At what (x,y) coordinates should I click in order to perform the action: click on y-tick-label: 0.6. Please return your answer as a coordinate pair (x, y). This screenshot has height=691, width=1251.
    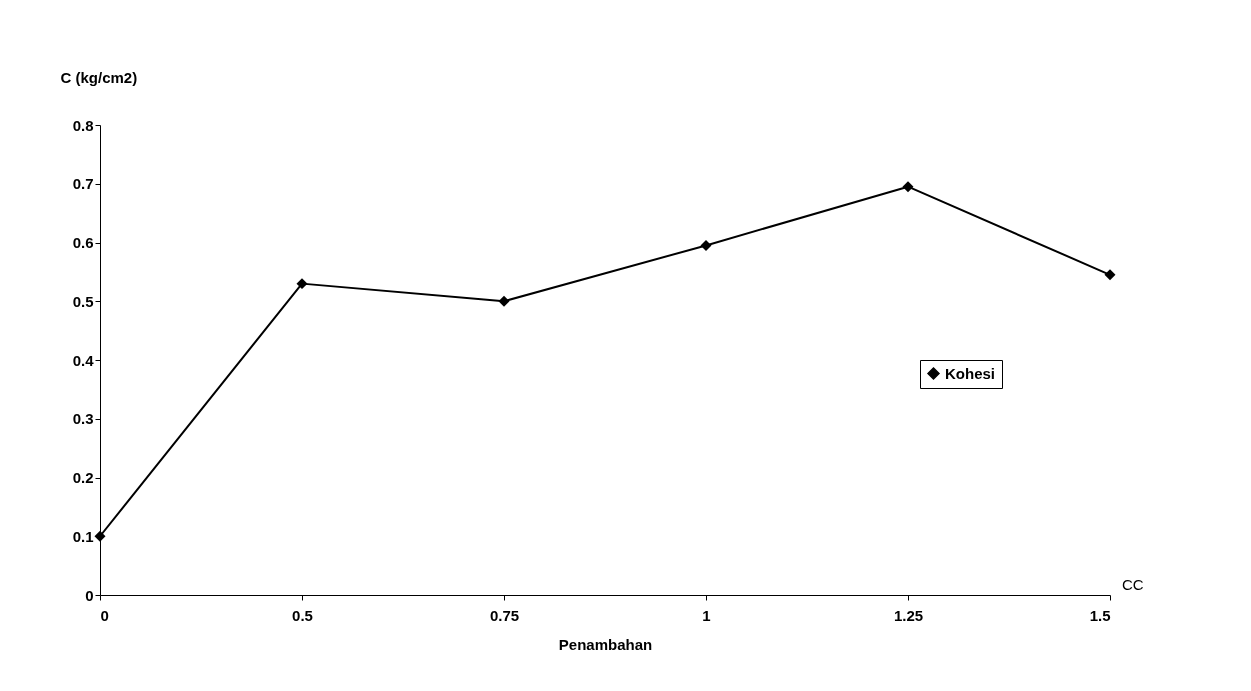
    Looking at the image, I should click on (83, 242).